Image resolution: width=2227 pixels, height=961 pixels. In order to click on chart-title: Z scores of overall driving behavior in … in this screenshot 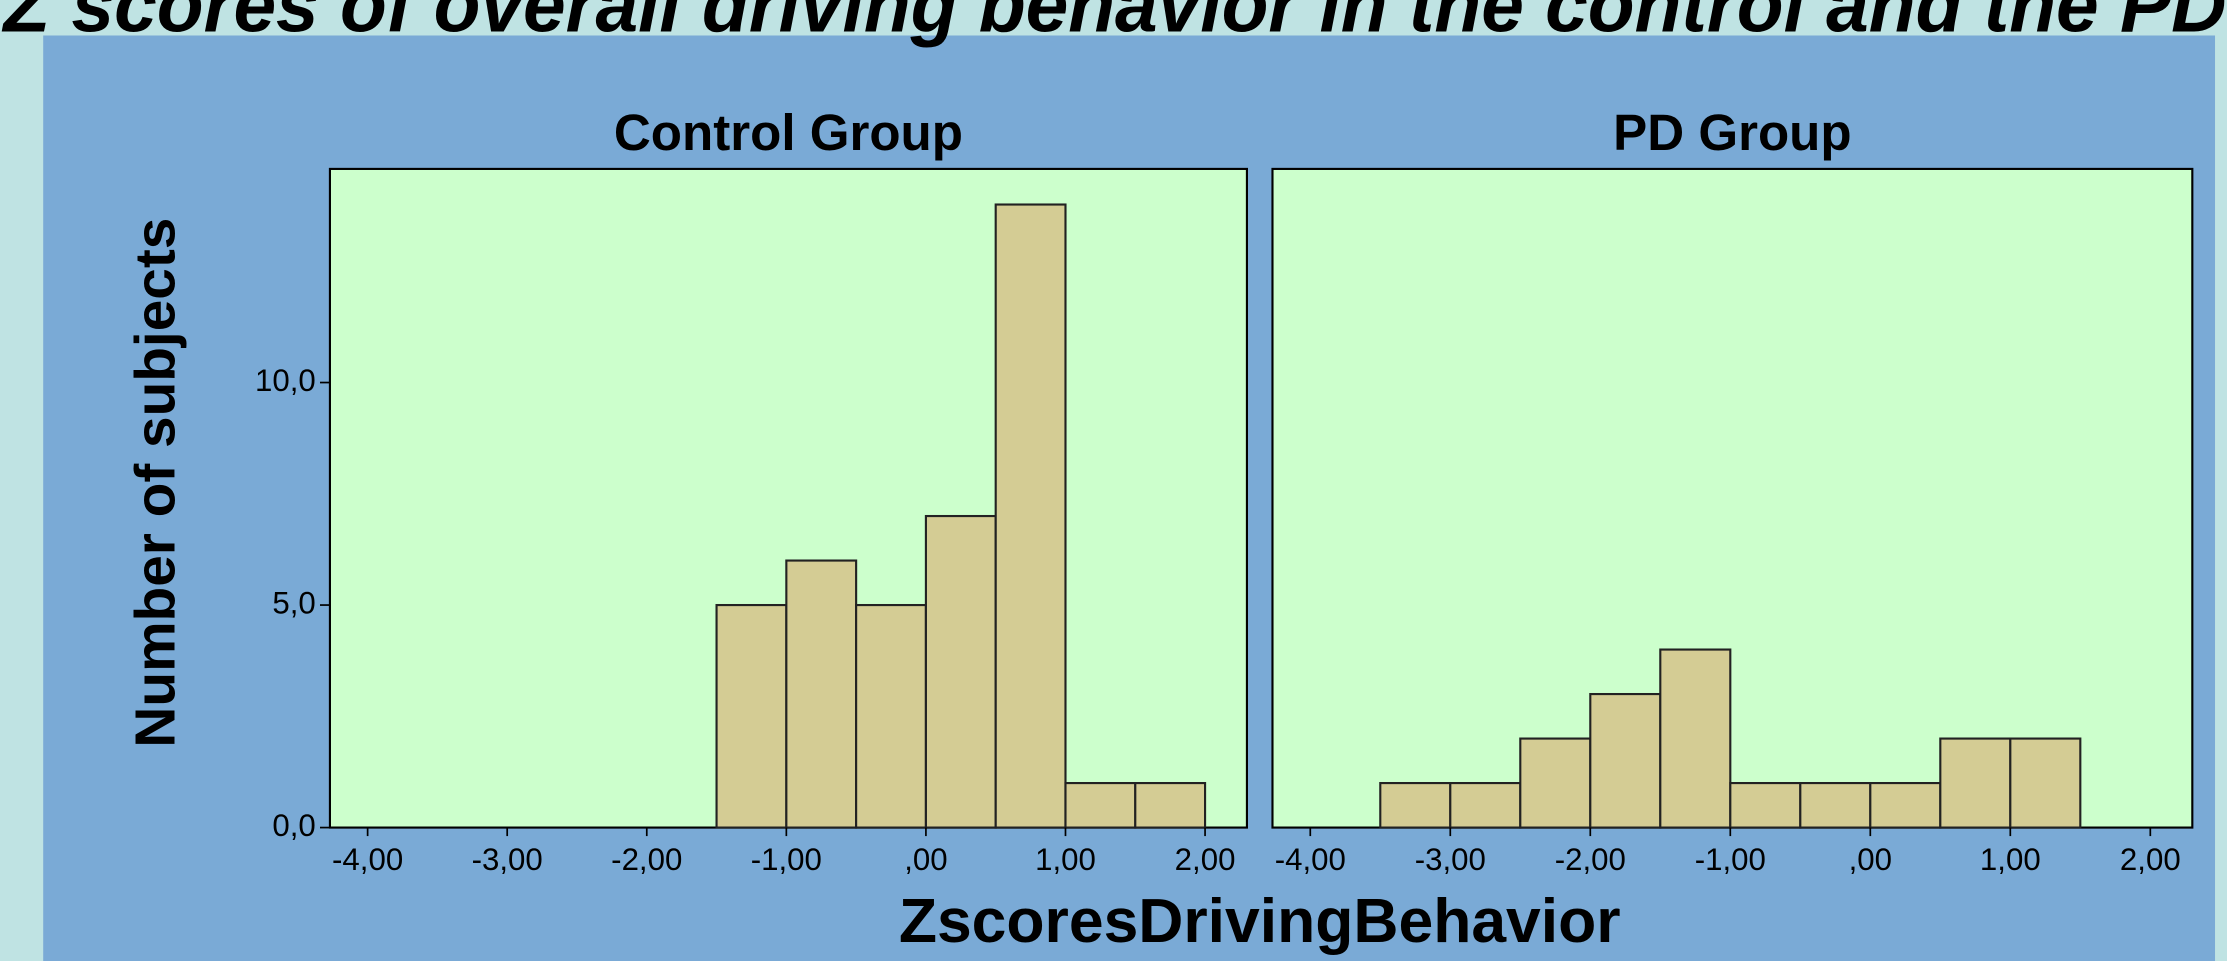, I will do `click(1114, 24)`.